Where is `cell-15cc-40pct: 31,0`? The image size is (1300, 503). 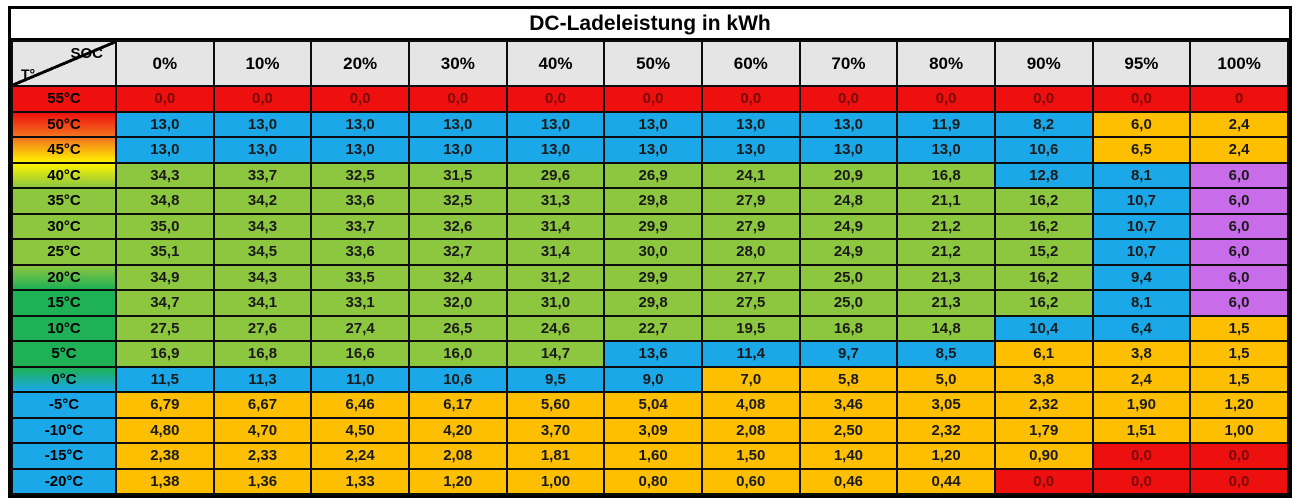 cell-15cc-40pct: 31,0 is located at coordinates (555, 303).